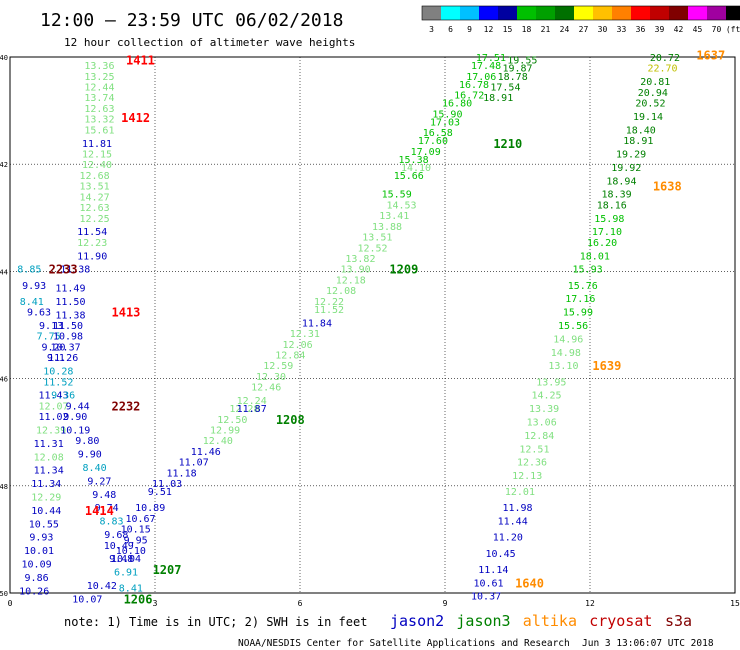 The width and height of the screenshot is (740, 650). I want to click on swh-value-label: 11.52, so click(329, 310).